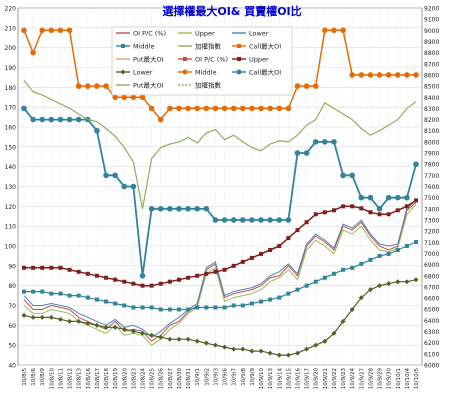 The height and width of the screenshot is (405, 450). What do you see at coordinates (80, 379) in the screenshot?
I see `x-tick-label: 10/8/13` at bounding box center [80, 379].